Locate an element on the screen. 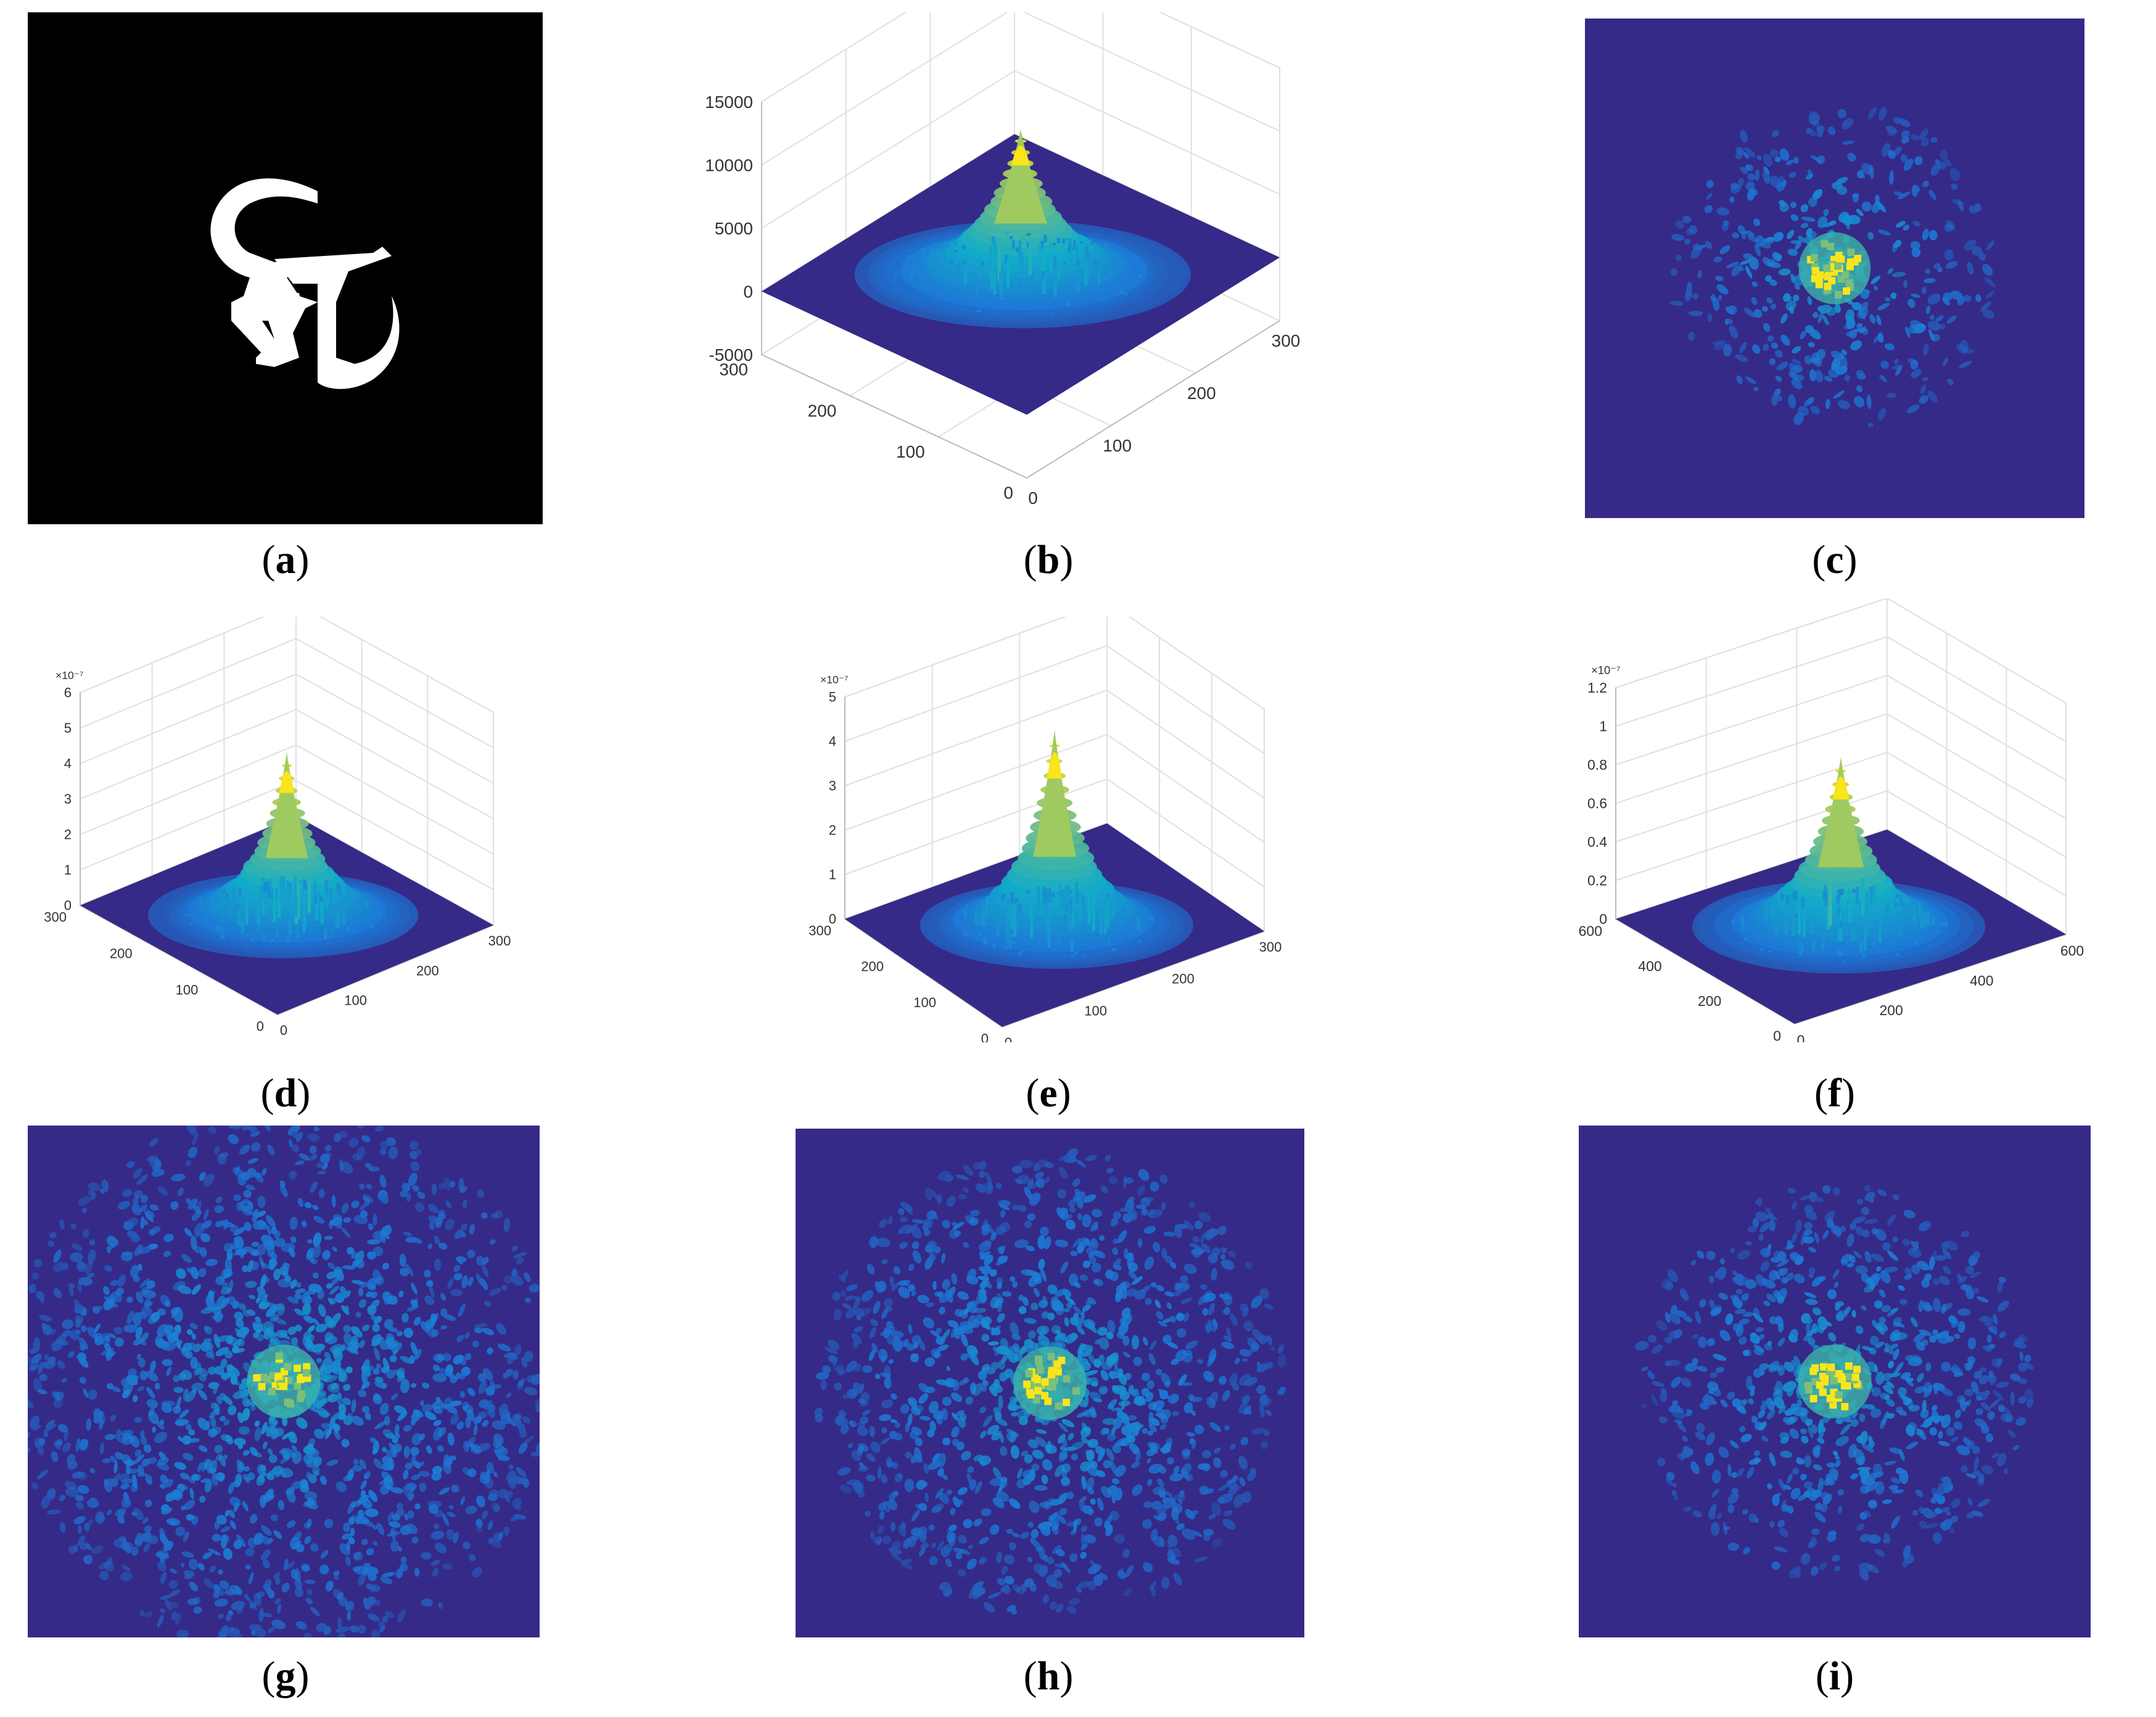  y-tick-label: 400 is located at coordinates (1649, 966).